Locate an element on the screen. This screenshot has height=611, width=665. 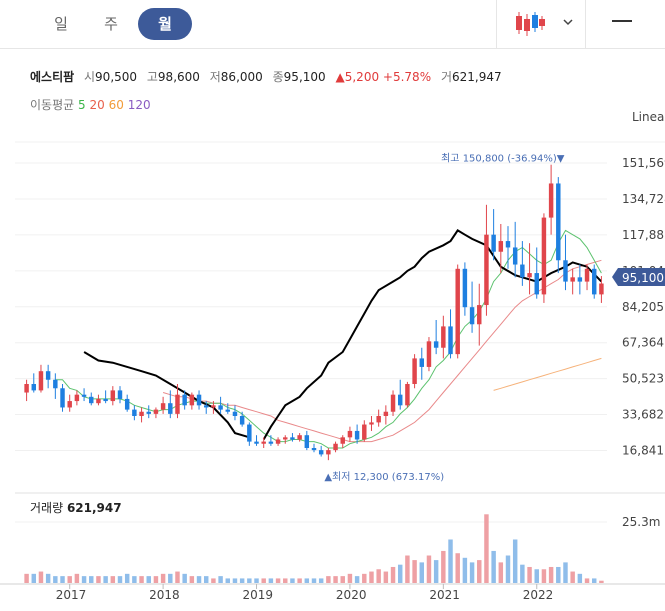
volume-title-label: 거래량 is located at coordinates (47, 508).